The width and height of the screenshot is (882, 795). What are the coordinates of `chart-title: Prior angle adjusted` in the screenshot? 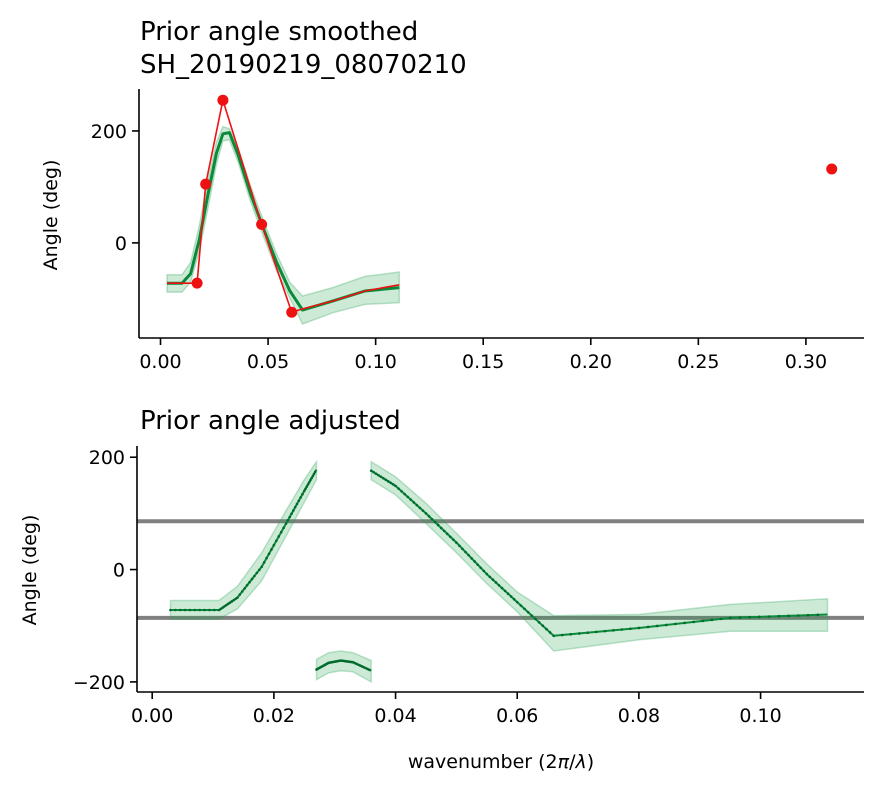 It's located at (270, 421).